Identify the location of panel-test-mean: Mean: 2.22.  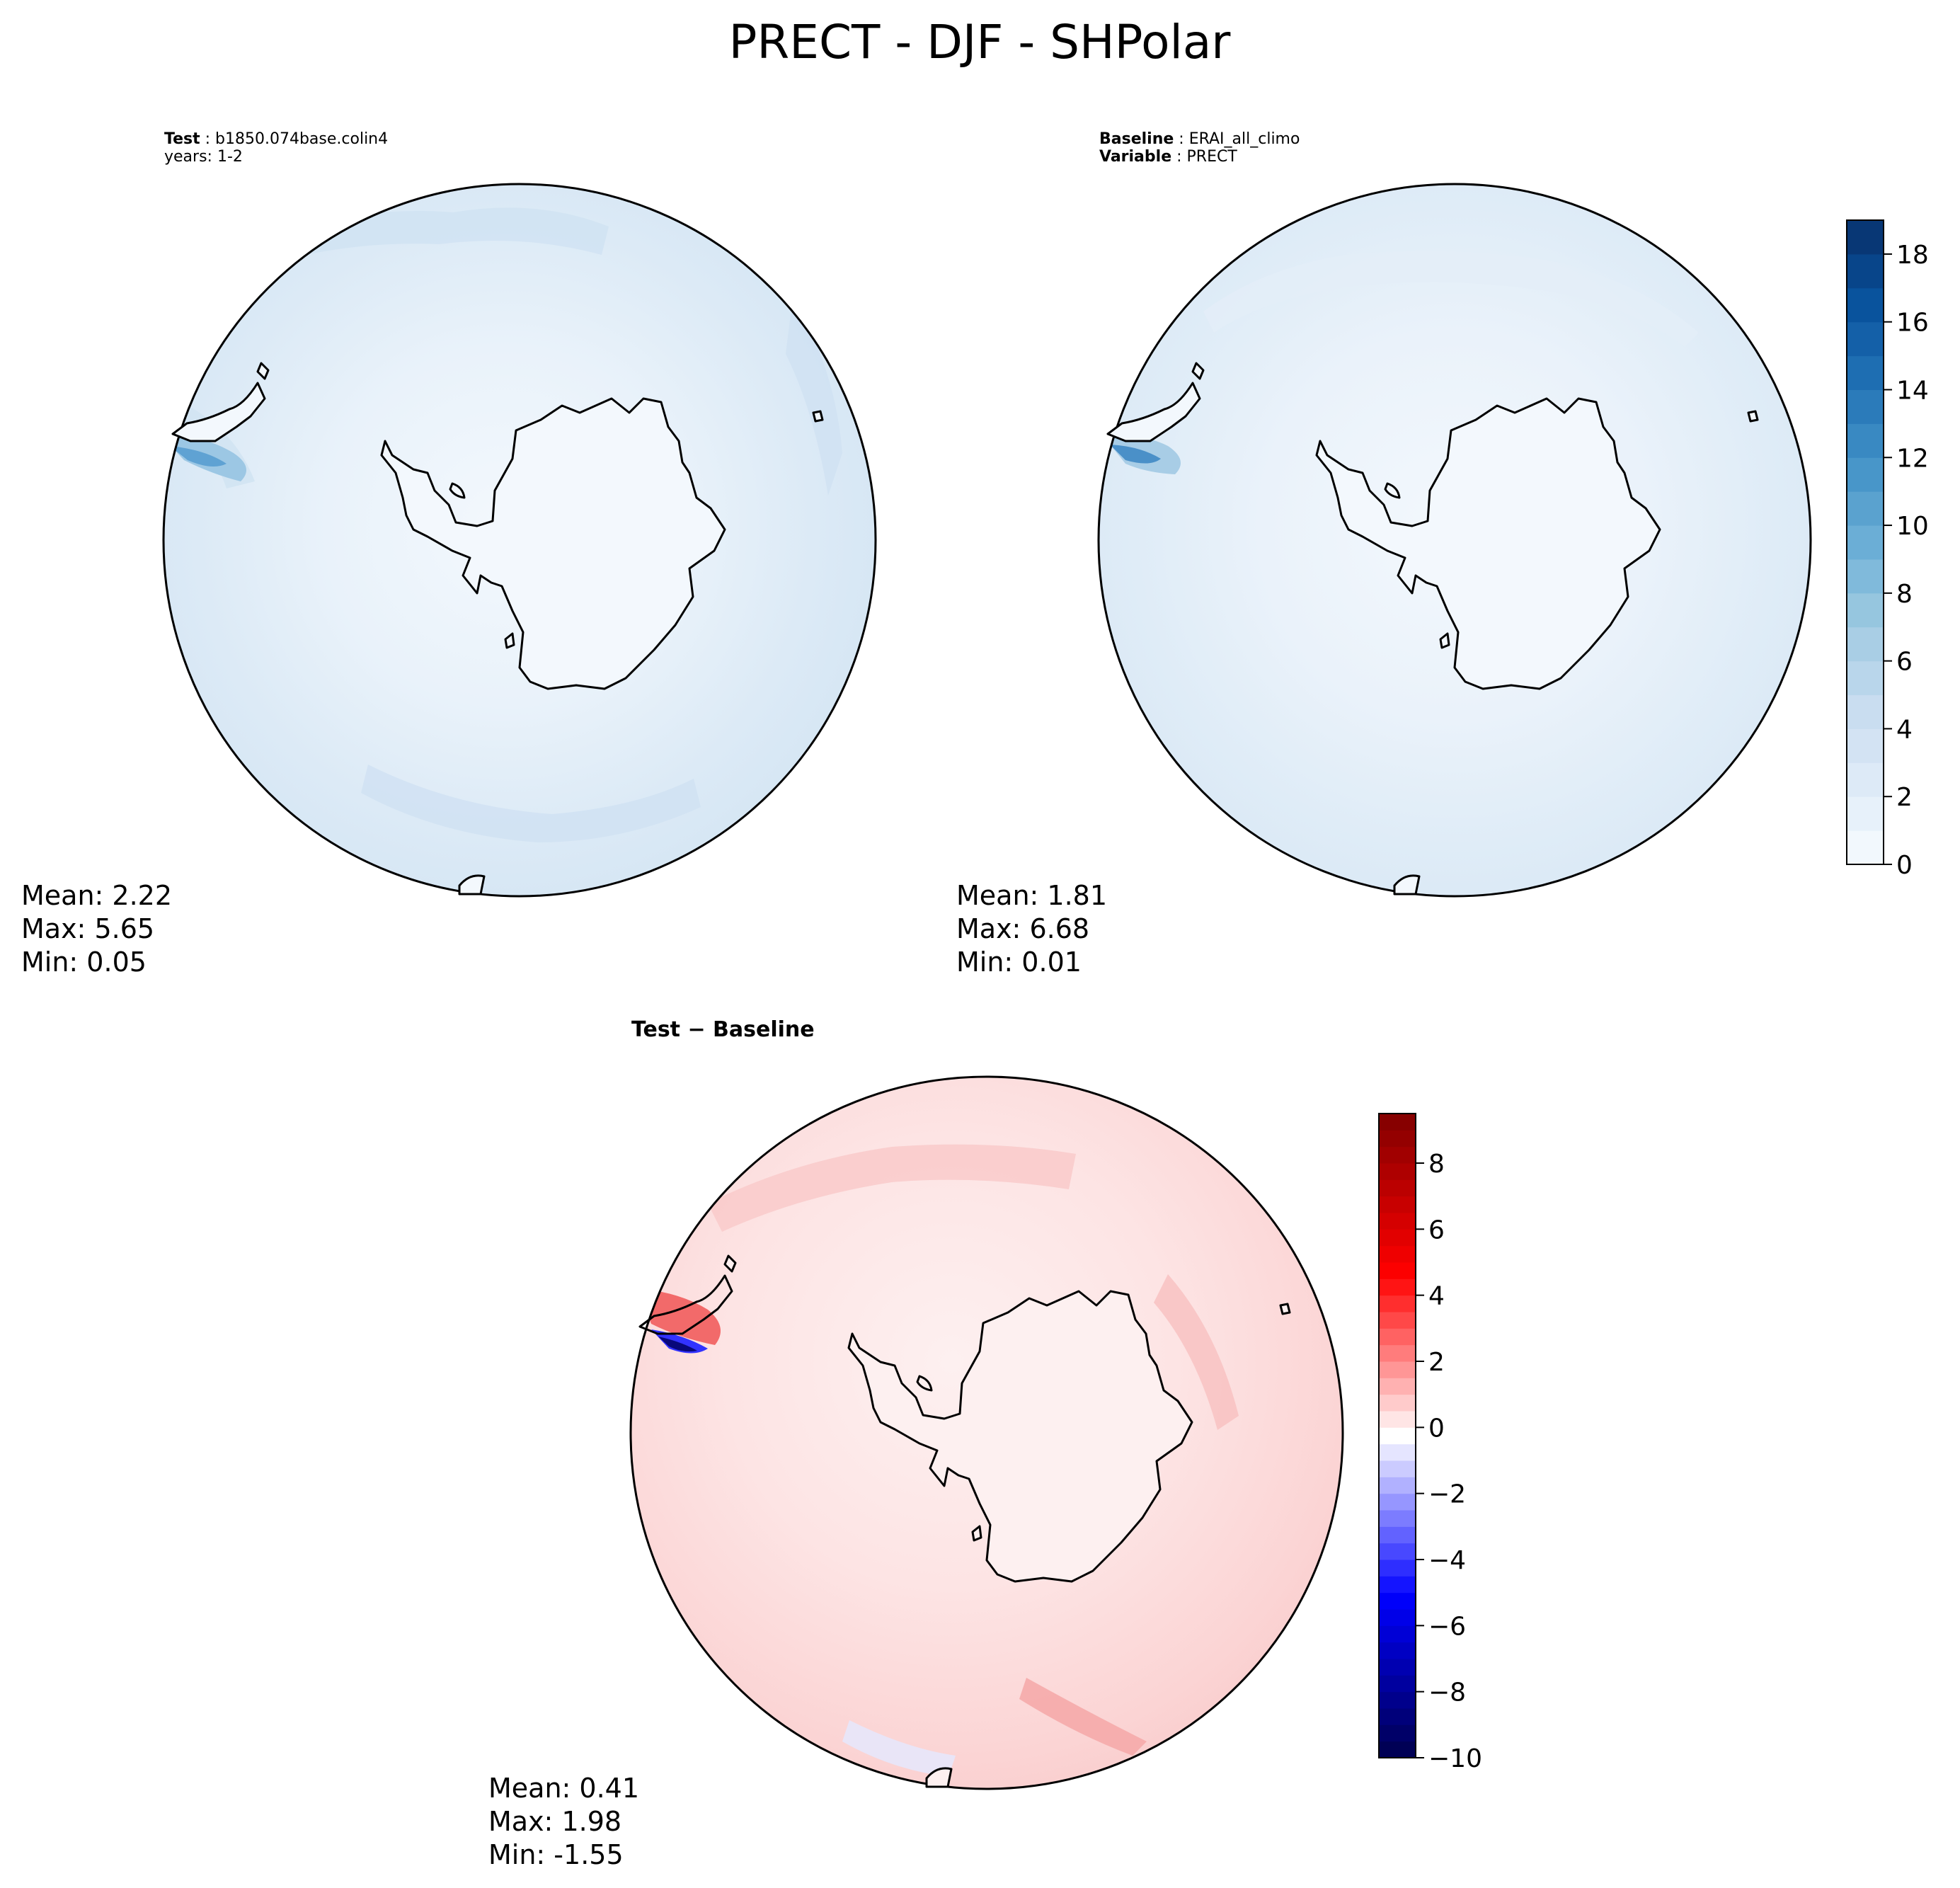
(96, 896).